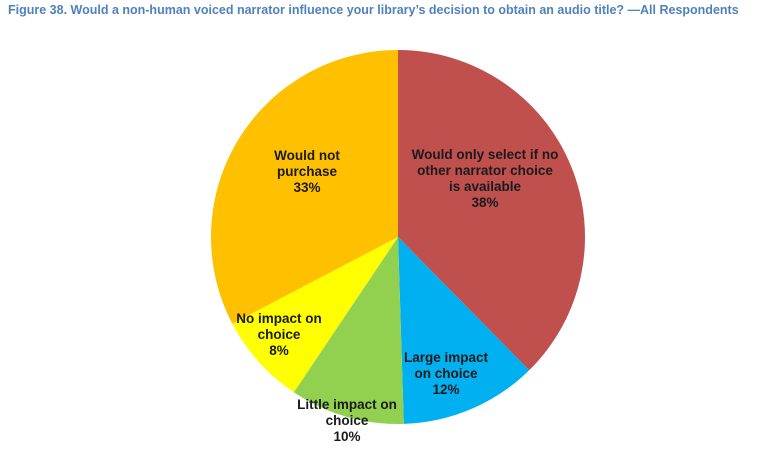 This screenshot has width=766, height=458. What do you see at coordinates (279, 350) in the screenshot?
I see `value-label: 8%` at bounding box center [279, 350].